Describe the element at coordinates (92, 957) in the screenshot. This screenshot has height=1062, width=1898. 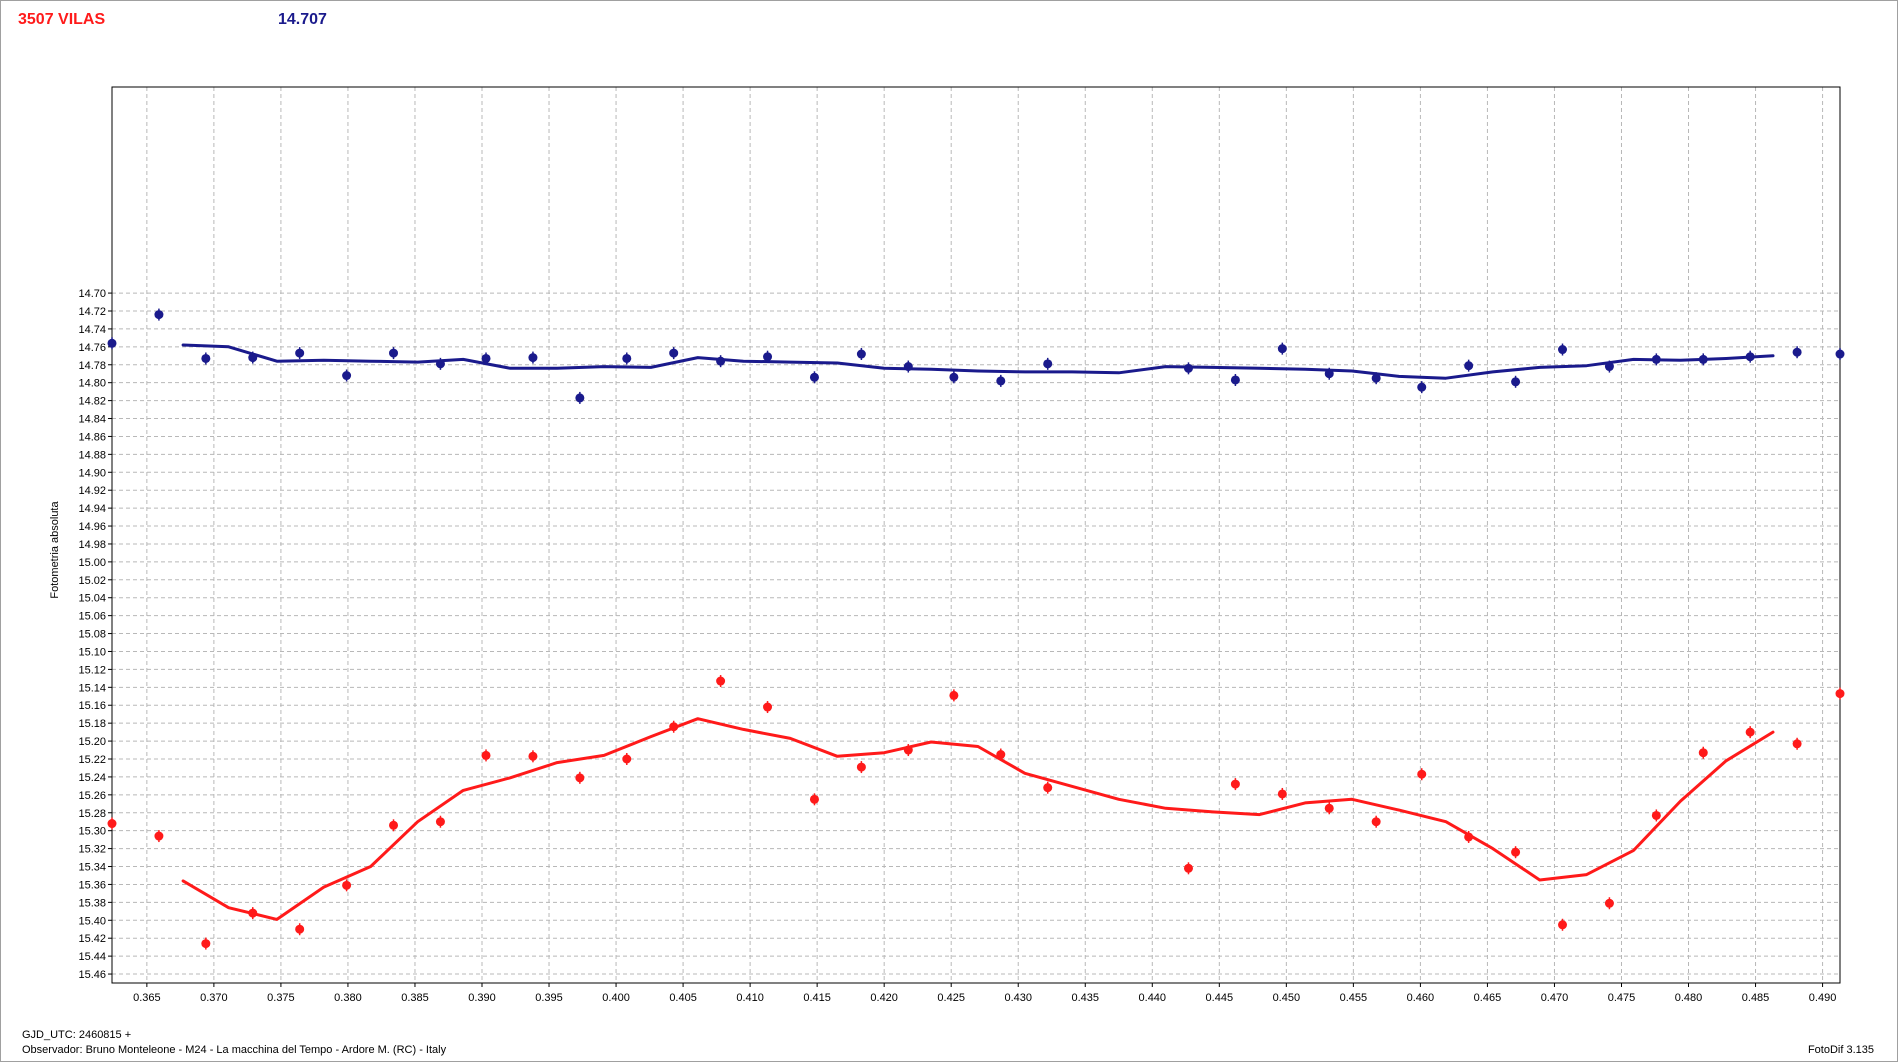
I see `y-tick-label: 15.44` at that location.